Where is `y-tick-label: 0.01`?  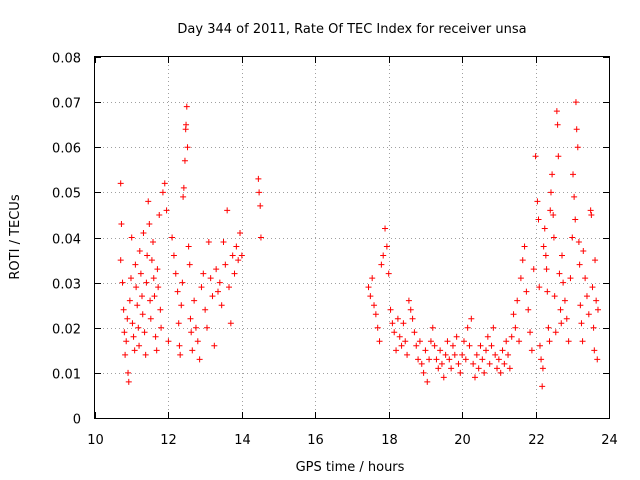 y-tick-label: 0.01 is located at coordinates (66, 375).